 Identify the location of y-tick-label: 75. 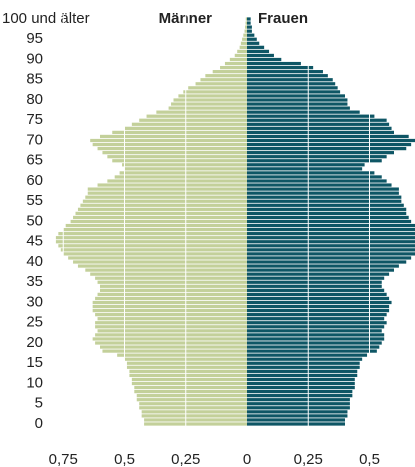
(34, 119).